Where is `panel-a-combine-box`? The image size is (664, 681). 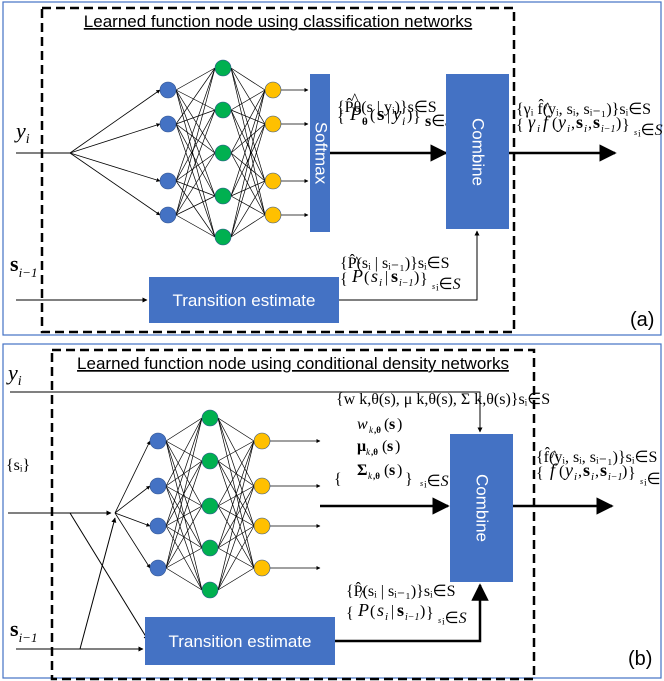 panel-a-combine-box is located at coordinates (477, 151).